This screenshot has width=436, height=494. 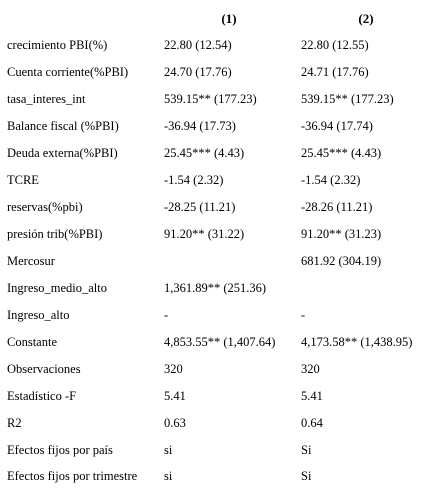 What do you see at coordinates (337, 207) in the screenshot?
I see `row-value-col2: -28.26 (11.21)` at bounding box center [337, 207].